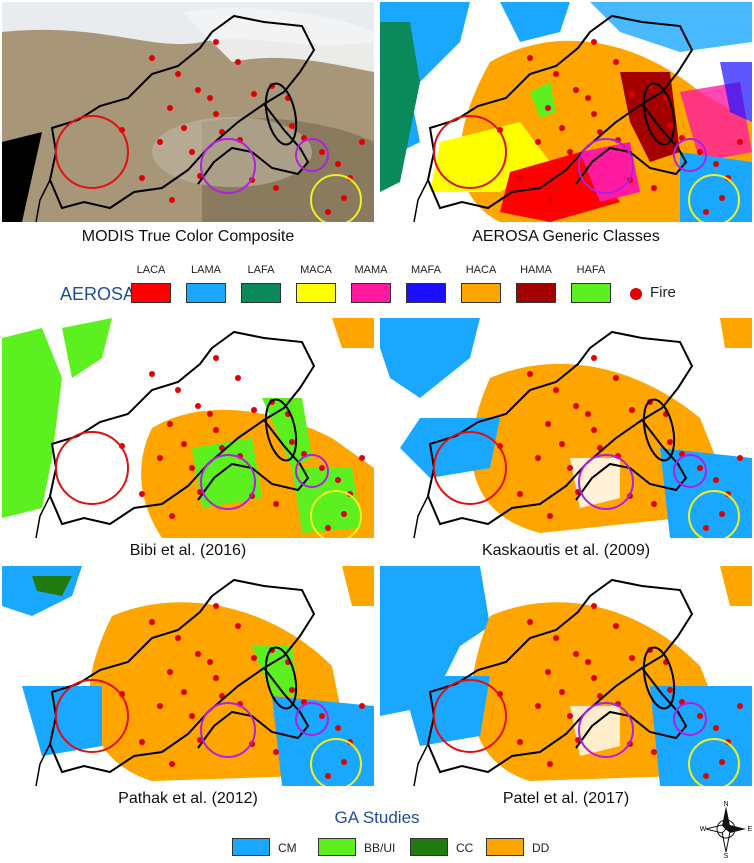 The image size is (754, 863). Describe the element at coordinates (380, 848) in the screenshot. I see `ga-label-bbui: BB/UI` at that location.